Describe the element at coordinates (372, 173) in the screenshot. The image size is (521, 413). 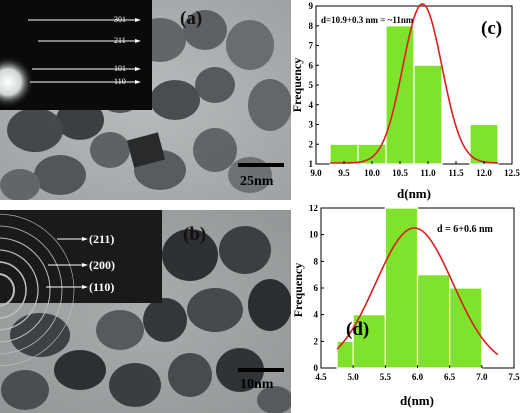
I see `x-tick-label: 10.0` at that location.